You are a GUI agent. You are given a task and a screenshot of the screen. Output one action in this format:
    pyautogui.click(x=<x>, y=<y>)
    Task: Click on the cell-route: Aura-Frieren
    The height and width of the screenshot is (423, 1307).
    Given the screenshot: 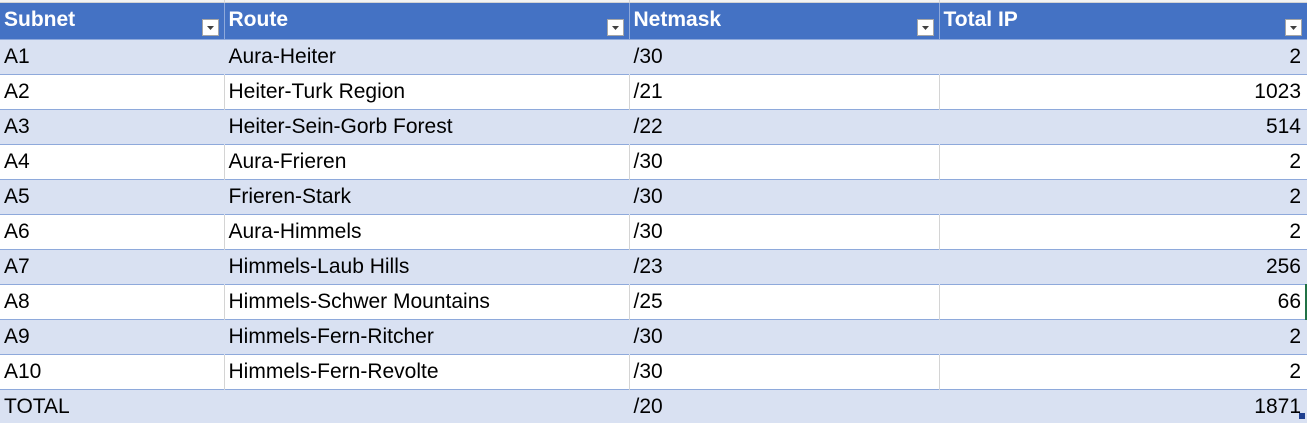 What is the action you would take?
    pyautogui.click(x=426, y=161)
    